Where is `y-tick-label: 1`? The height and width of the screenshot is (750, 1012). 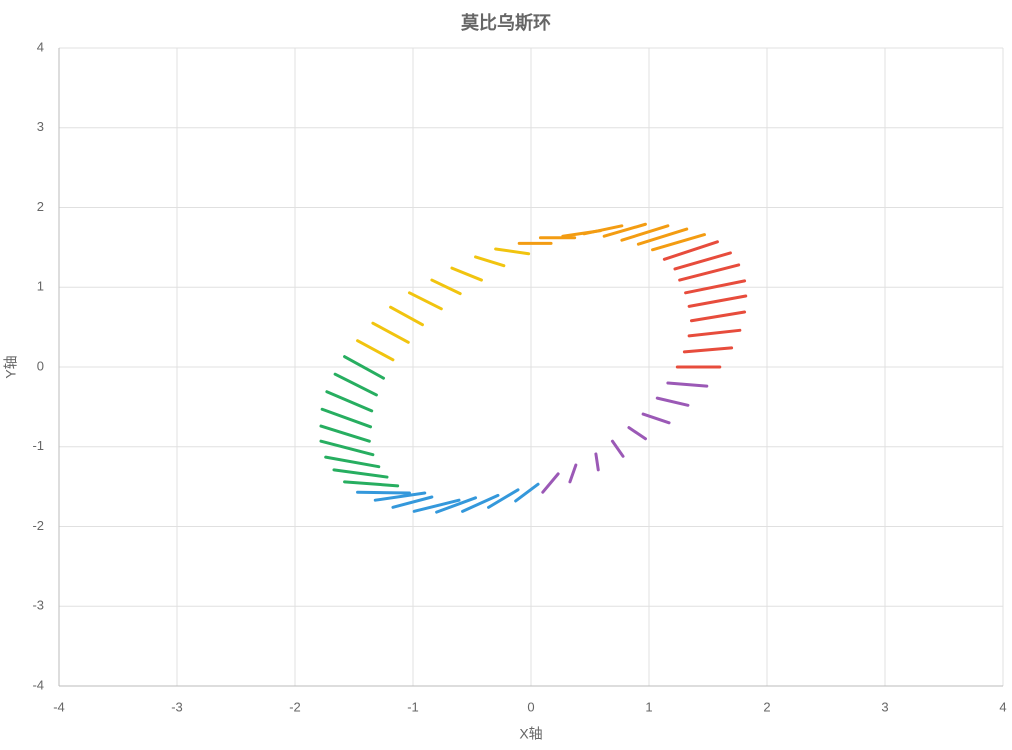 y-tick-label: 1 is located at coordinates (40, 286).